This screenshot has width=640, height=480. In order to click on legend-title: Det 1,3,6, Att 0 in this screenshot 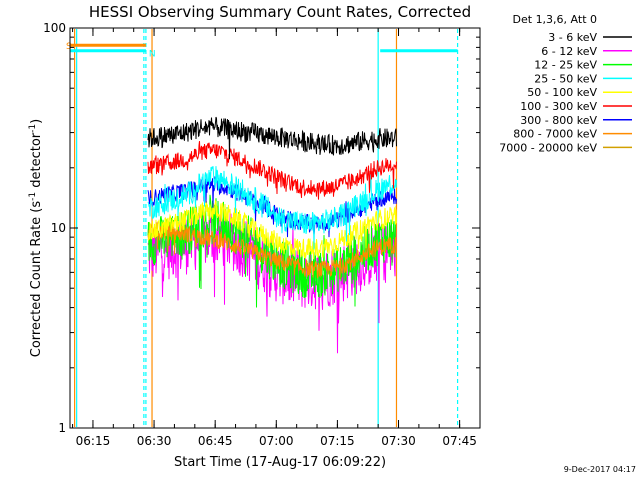, I will do `click(555, 19)`.